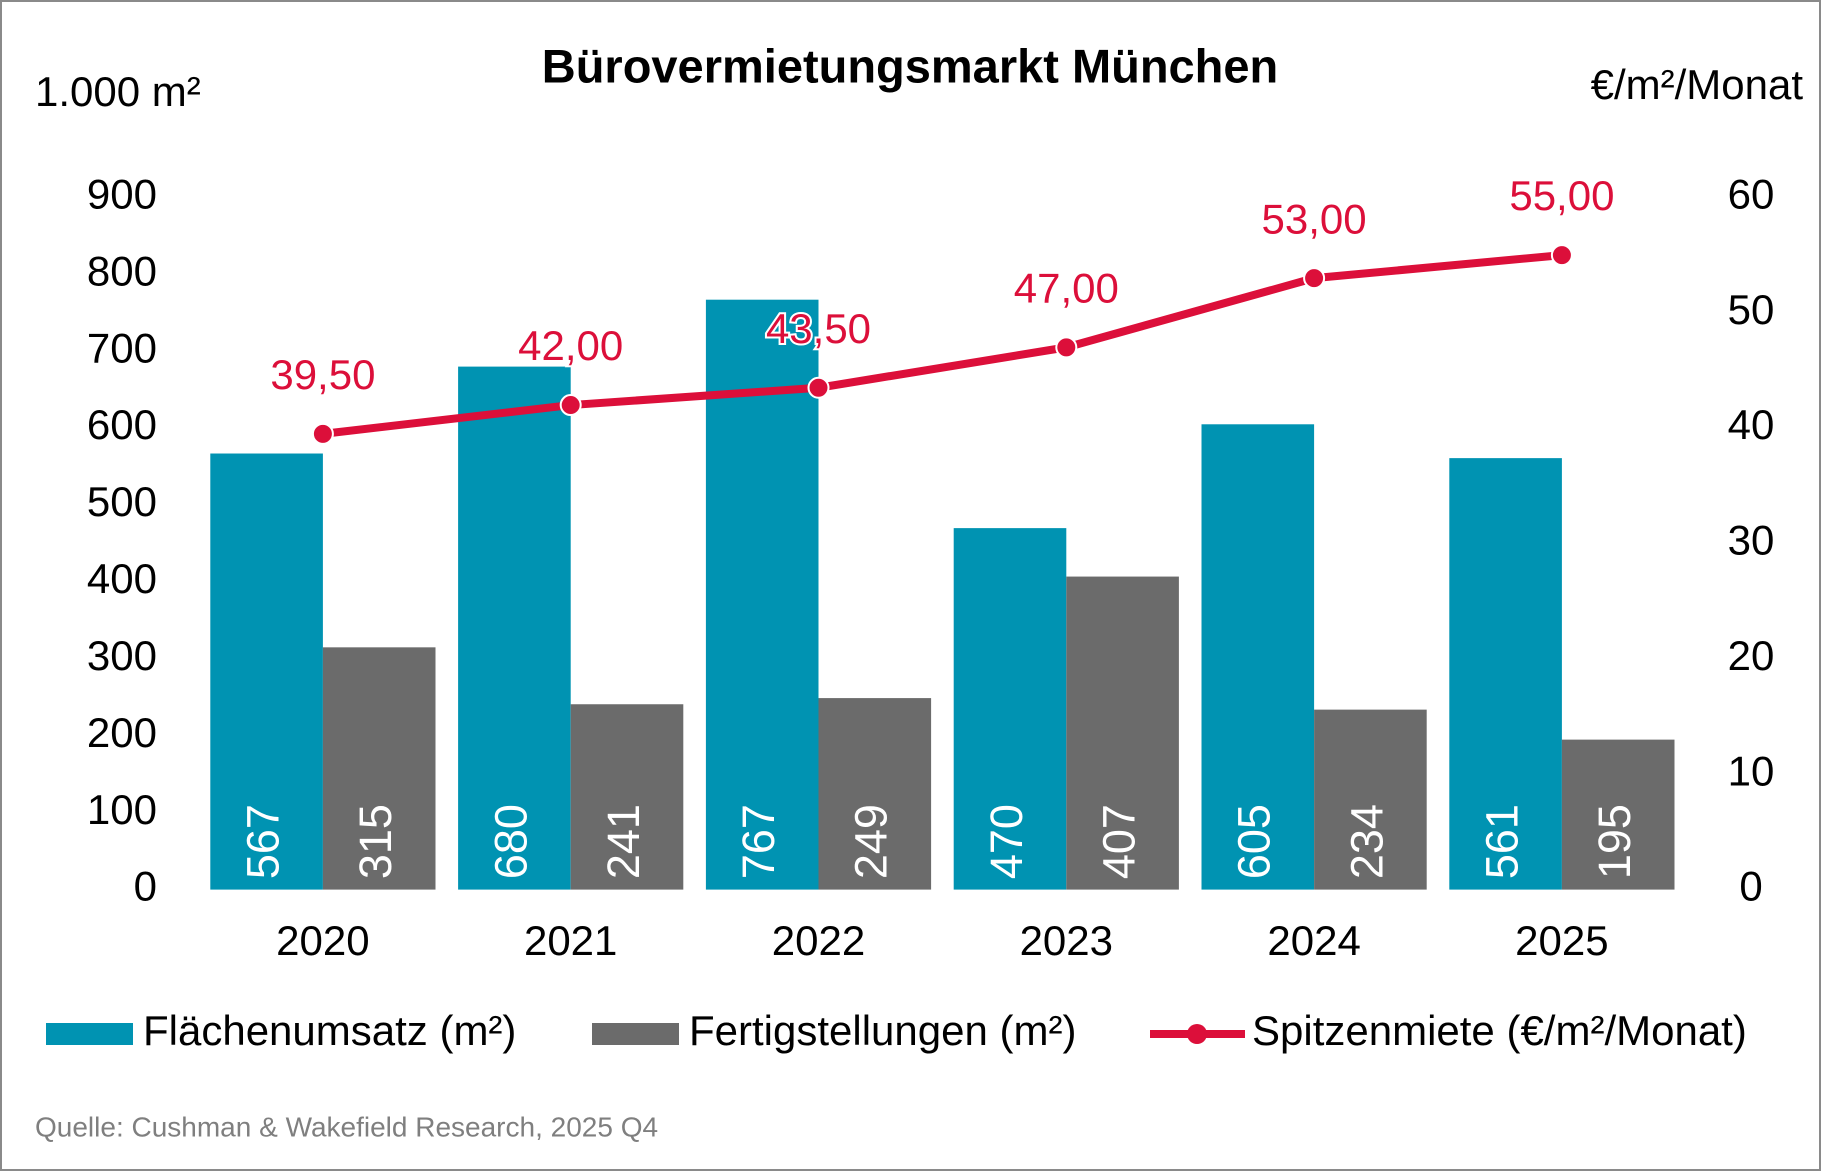 The height and width of the screenshot is (1171, 1821). I want to click on bar-value-label: 680, so click(510, 841).